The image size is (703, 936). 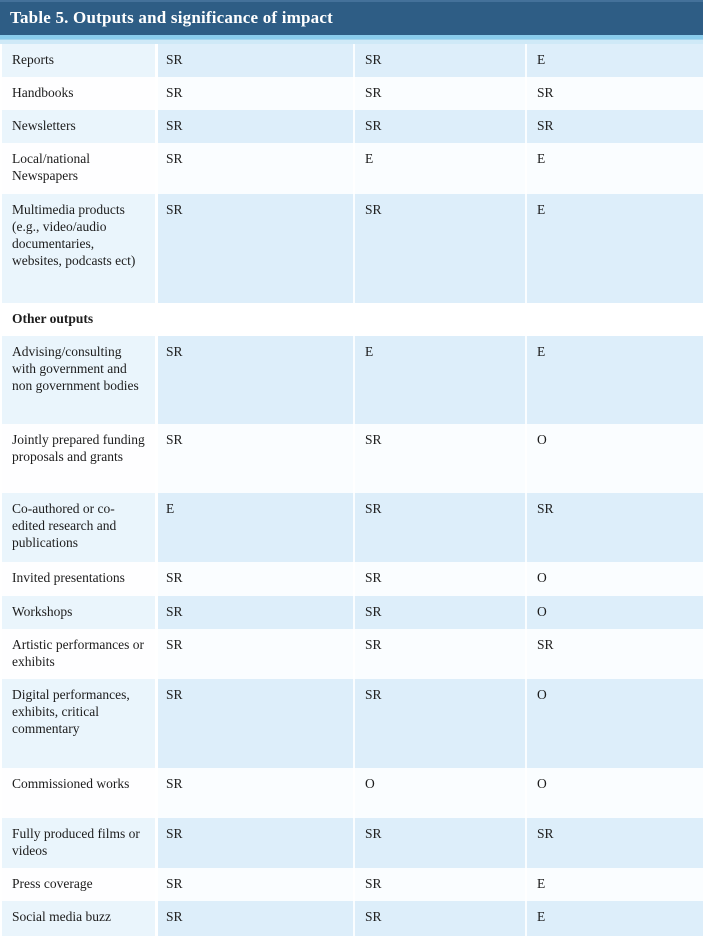 What do you see at coordinates (78, 612) in the screenshot?
I see `row-label: Workshops` at bounding box center [78, 612].